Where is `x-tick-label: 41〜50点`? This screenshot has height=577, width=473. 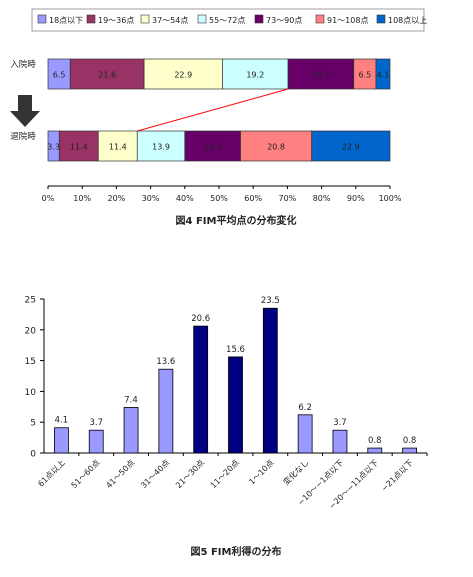 x-tick-label: 41〜50点 is located at coordinates (120, 474).